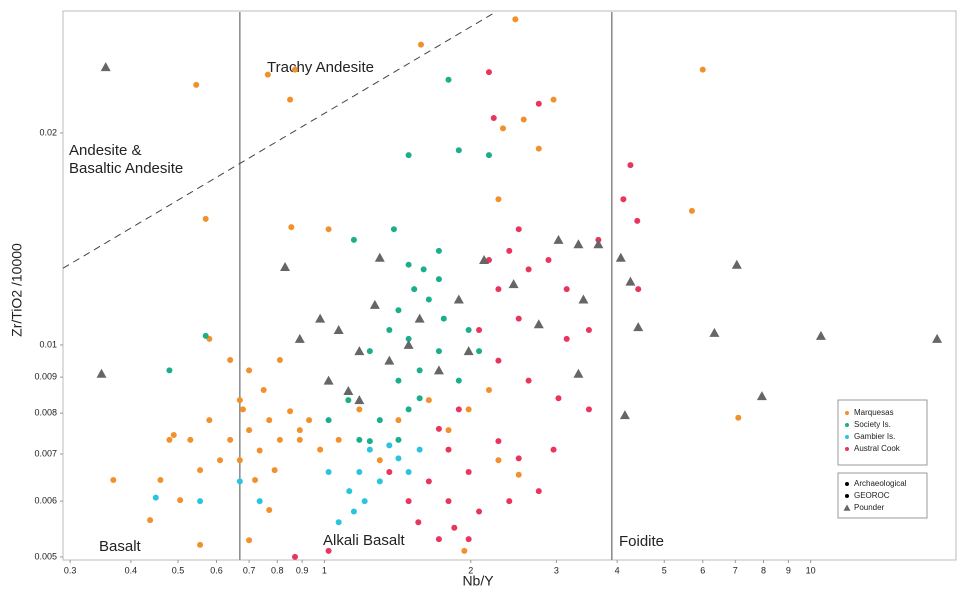 This screenshot has height=592, width=957. What do you see at coordinates (664, 570) in the screenshot?
I see `x-tick-label: 5` at bounding box center [664, 570].